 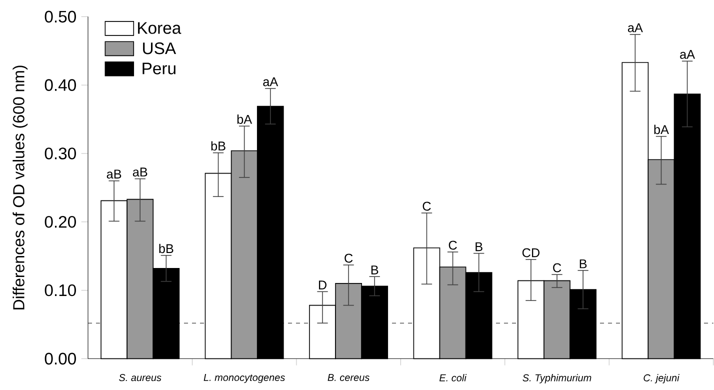 What do you see at coordinates (60, 290) in the screenshot?
I see `y-tick-label: 0.10` at bounding box center [60, 290].